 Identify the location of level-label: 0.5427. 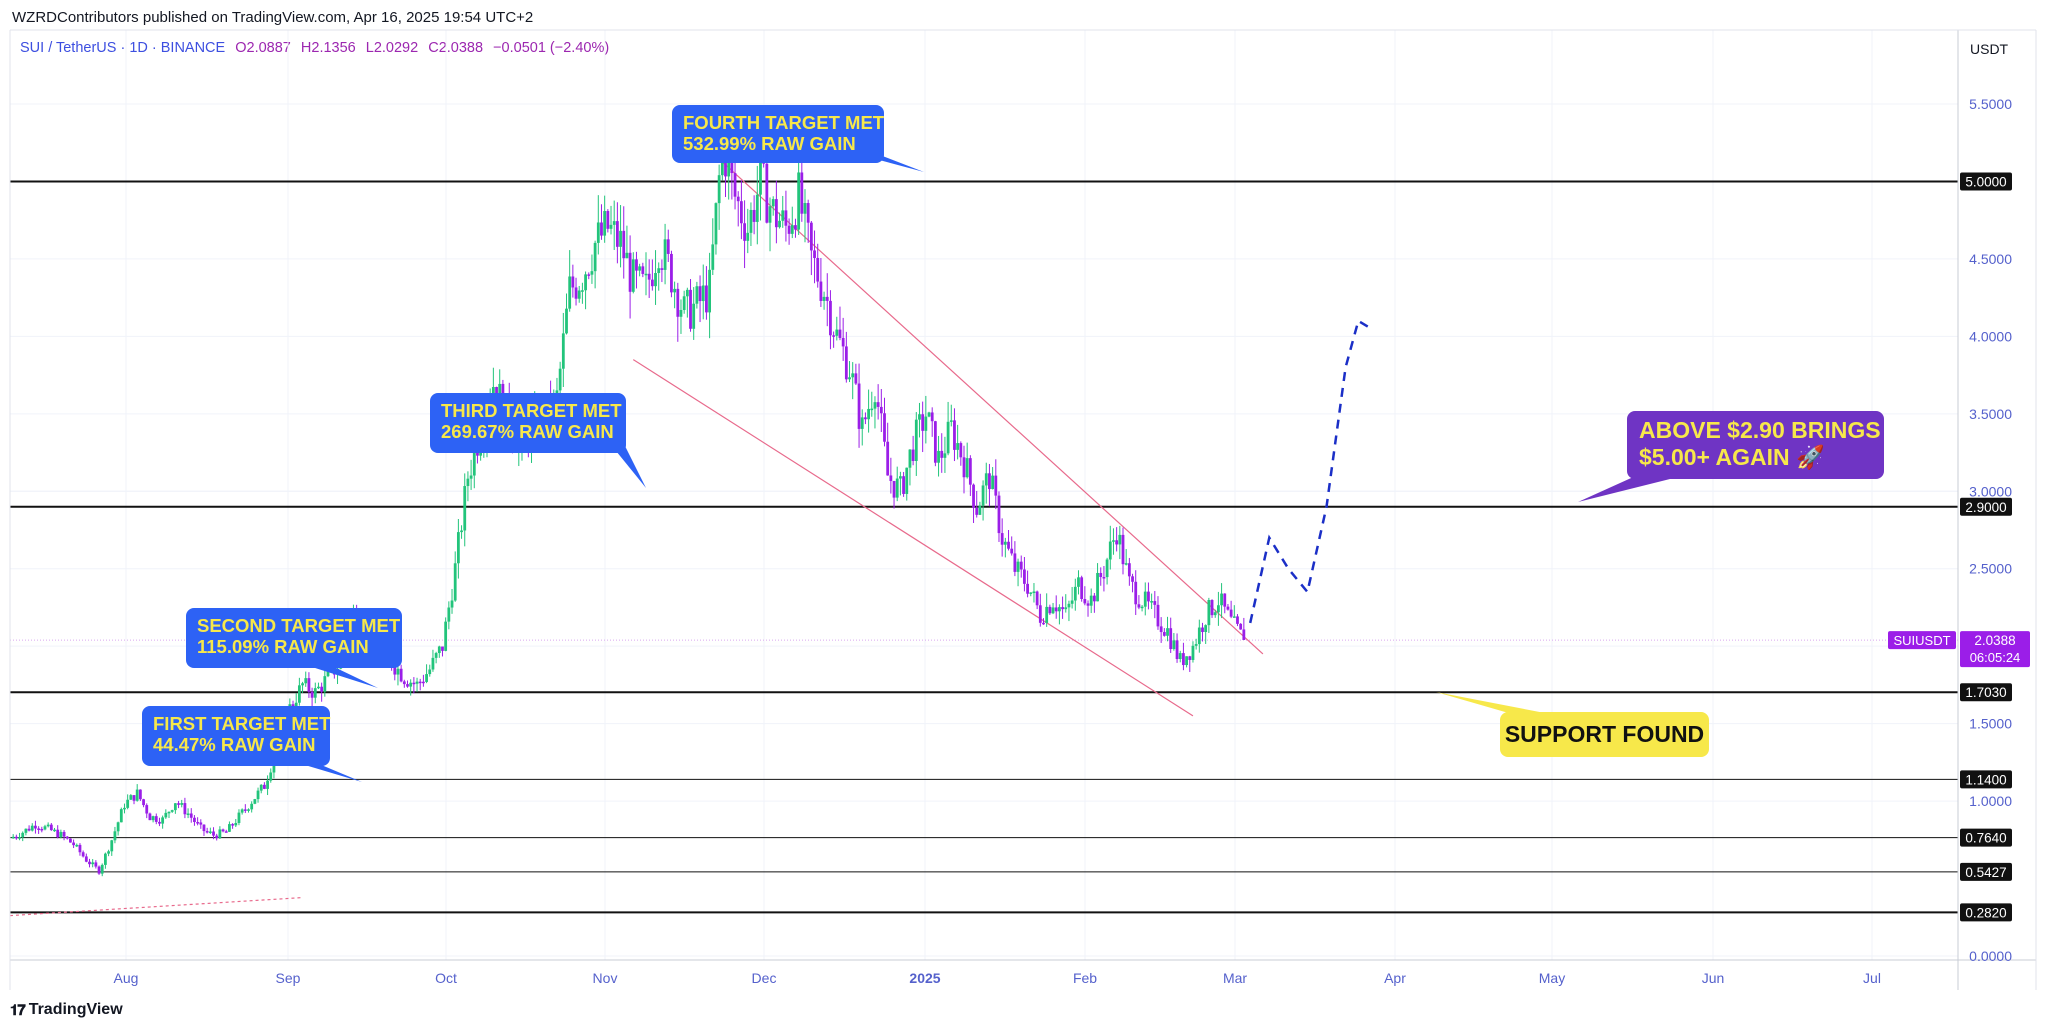
(1985, 872).